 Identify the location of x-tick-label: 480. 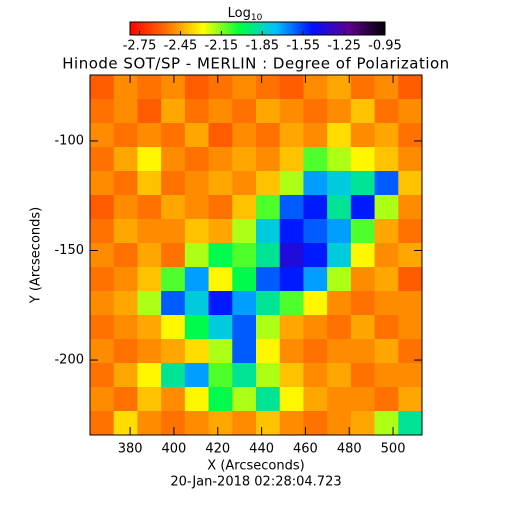
(349, 449).